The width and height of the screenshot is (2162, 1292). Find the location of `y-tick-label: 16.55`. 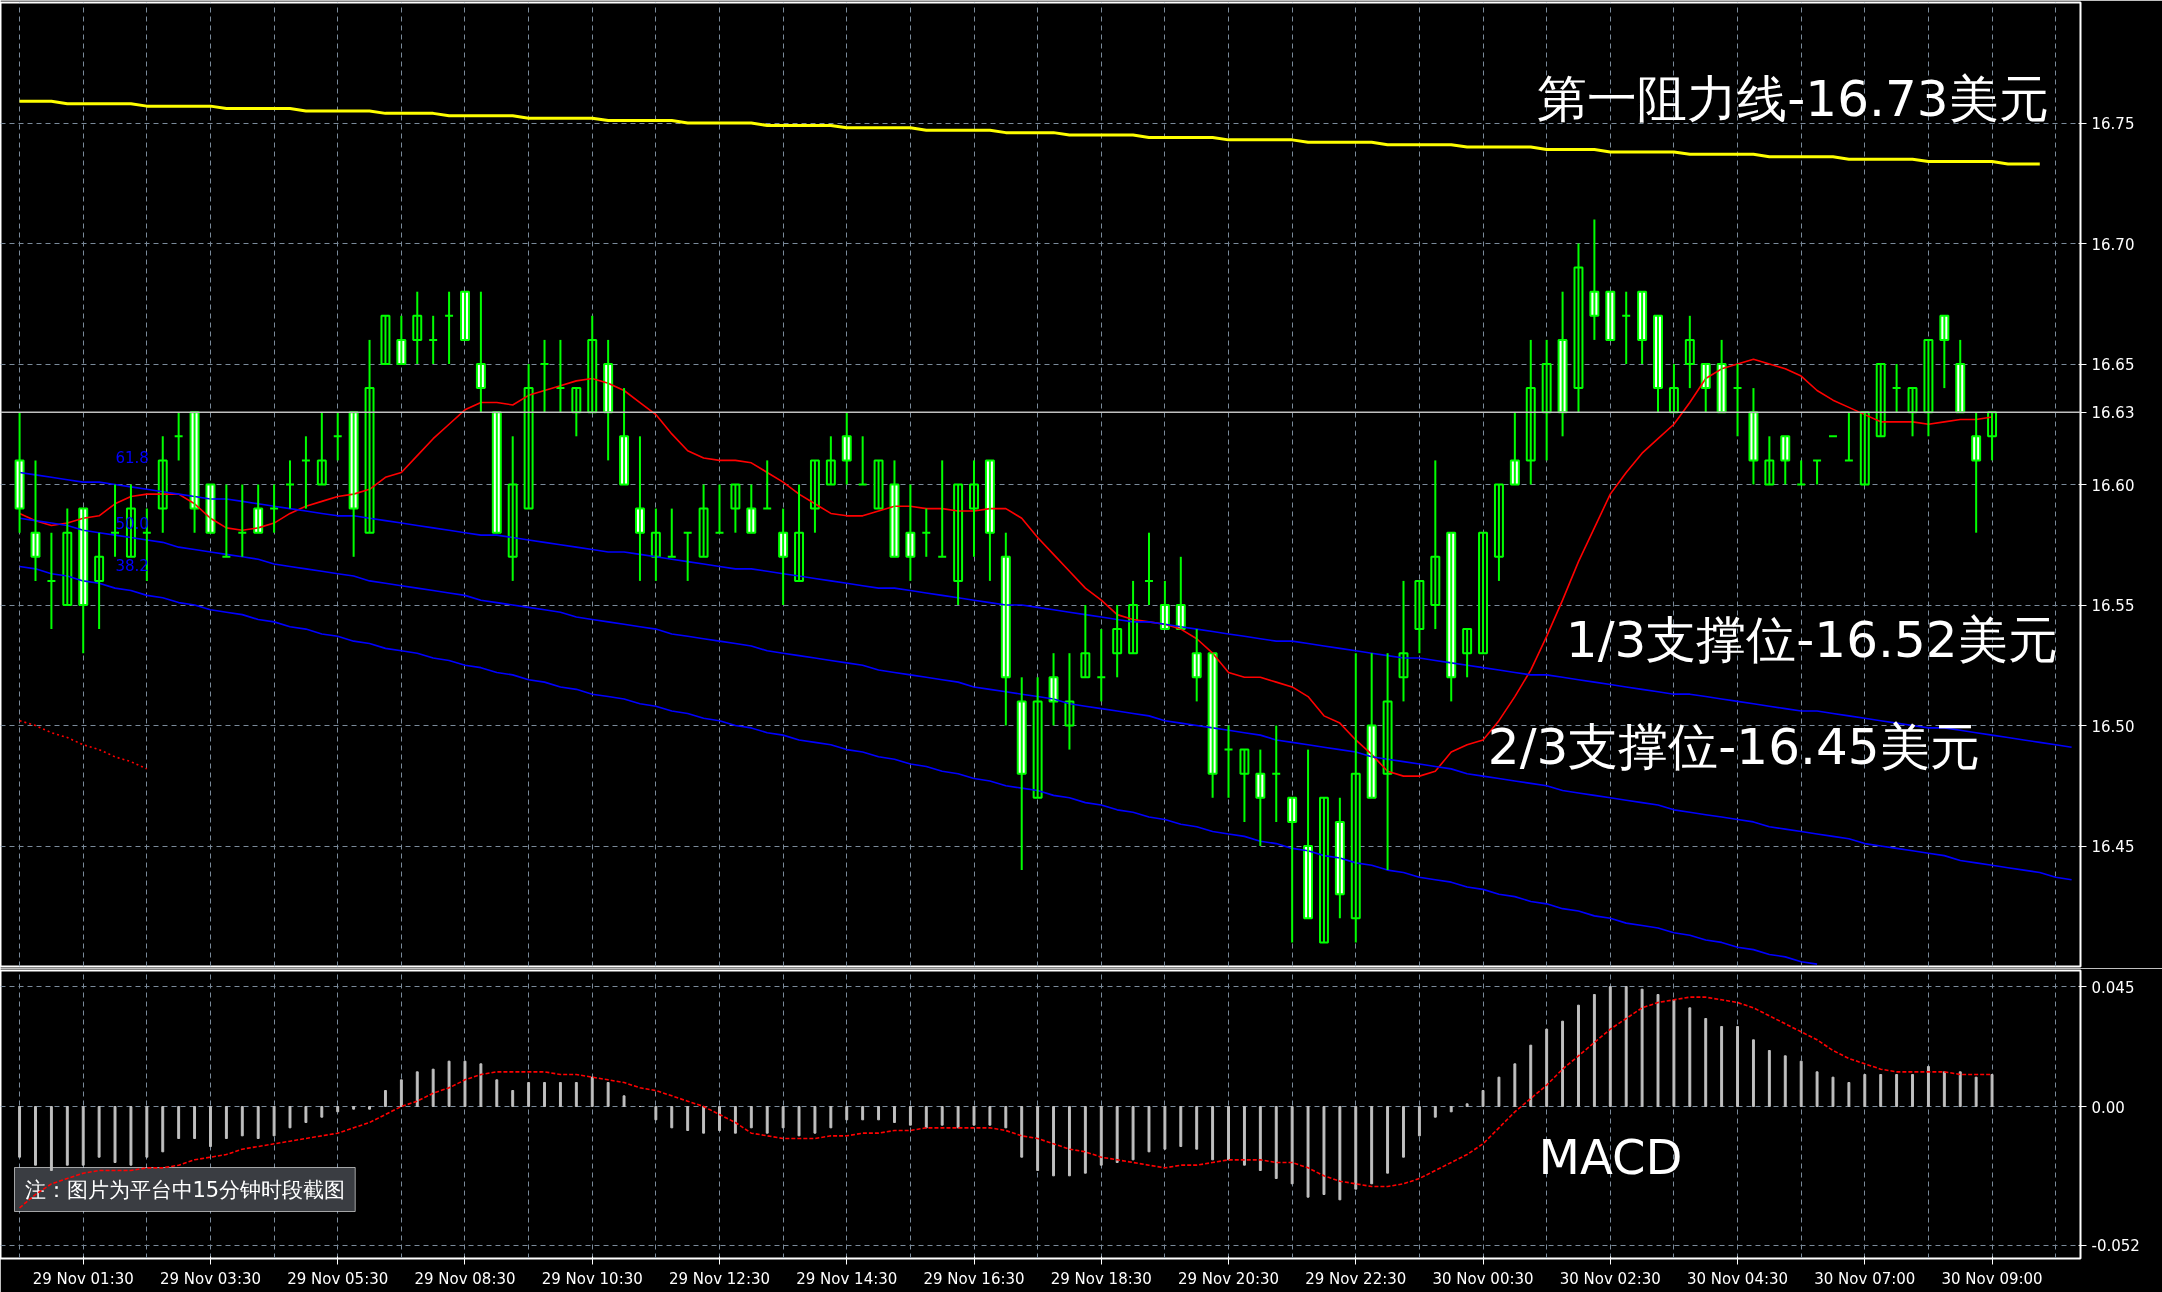

y-tick-label: 16.55 is located at coordinates (2113, 606).